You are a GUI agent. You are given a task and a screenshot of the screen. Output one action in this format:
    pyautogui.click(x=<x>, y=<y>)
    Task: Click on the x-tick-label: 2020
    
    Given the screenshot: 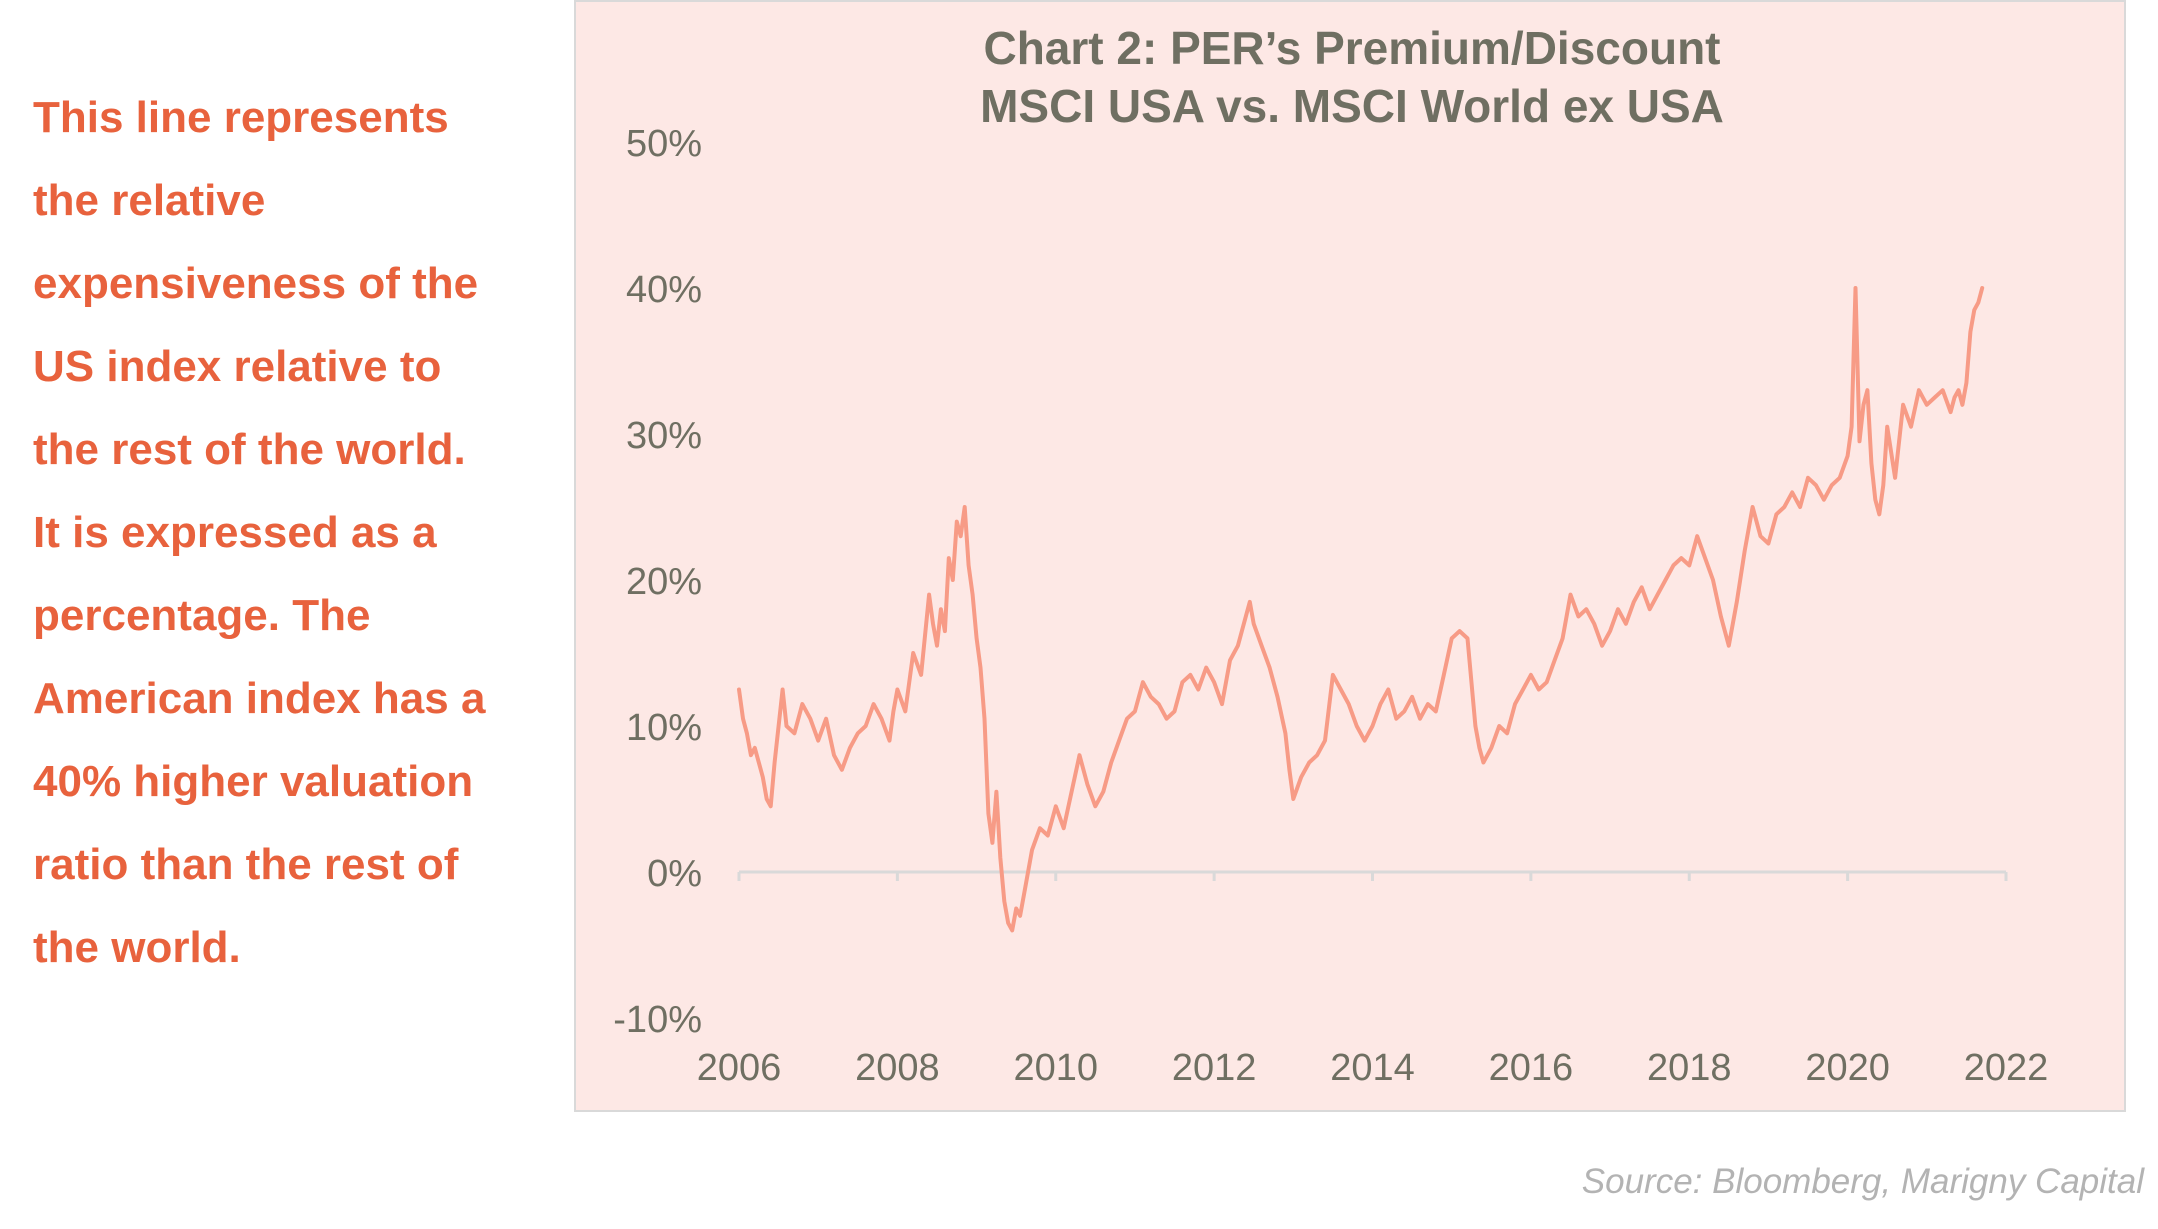 What is the action you would take?
    pyautogui.click(x=1847, y=1068)
    